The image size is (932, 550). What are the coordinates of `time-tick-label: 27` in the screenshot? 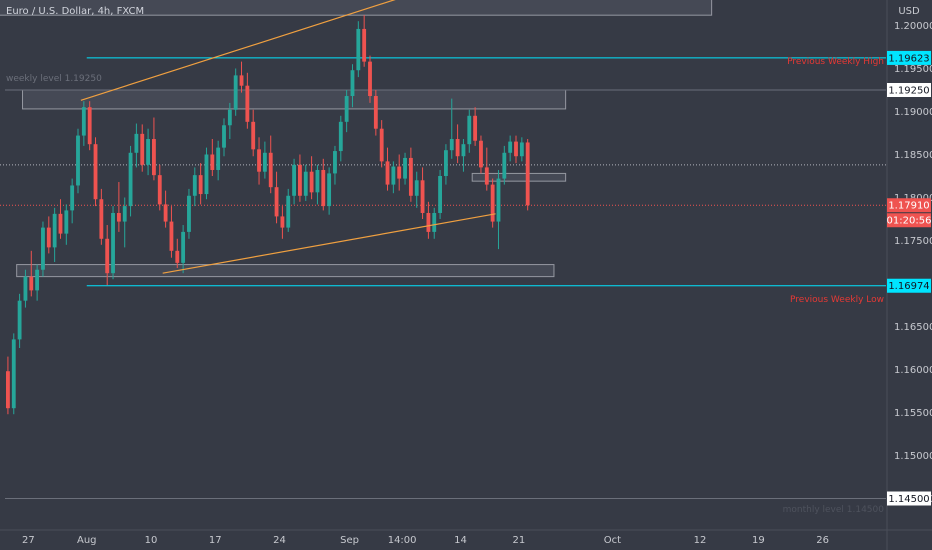 It's located at (28, 540).